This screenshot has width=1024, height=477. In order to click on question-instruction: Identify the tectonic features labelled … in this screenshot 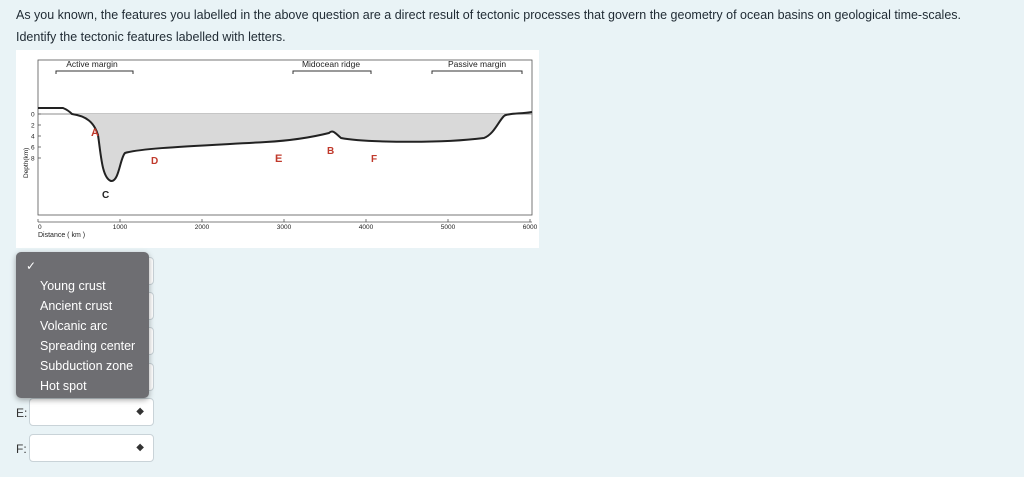, I will do `click(151, 37)`.